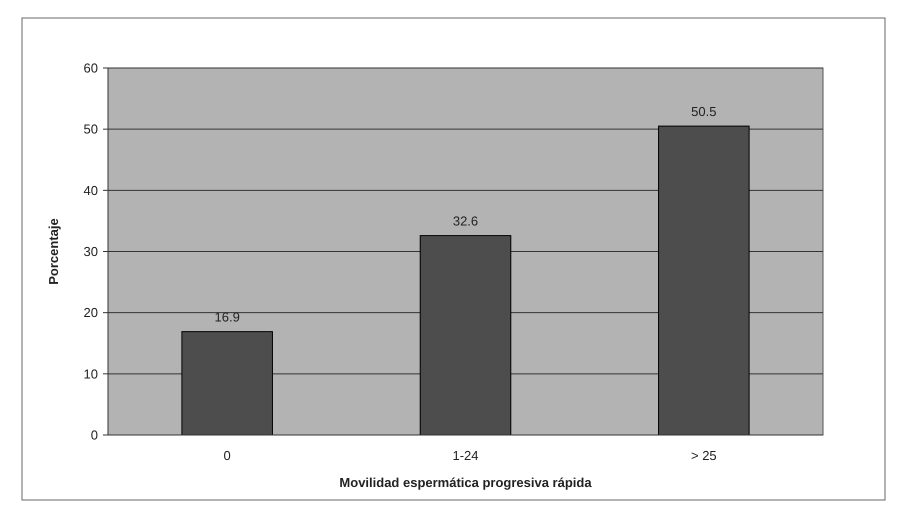 The image size is (907, 518). I want to click on x-axis-title: Movilidad espermática progresiva rápida, so click(465, 482).